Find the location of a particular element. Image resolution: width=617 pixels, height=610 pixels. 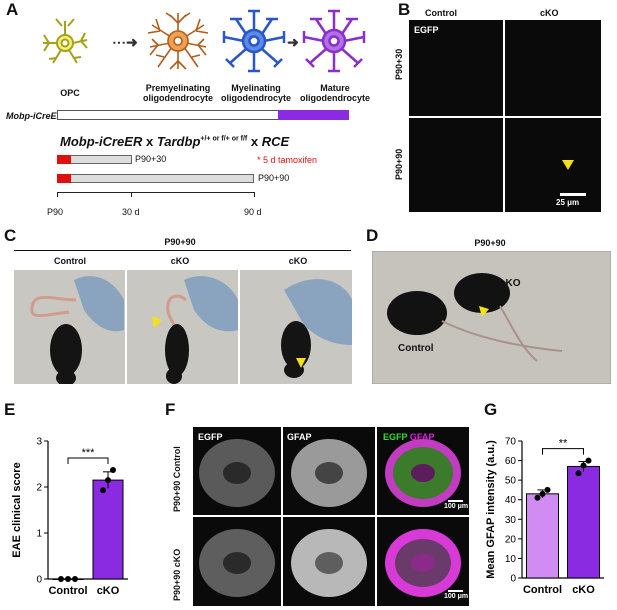

cross-superscript: +/+ or f/+ or f/f is located at coordinates (224, 139).